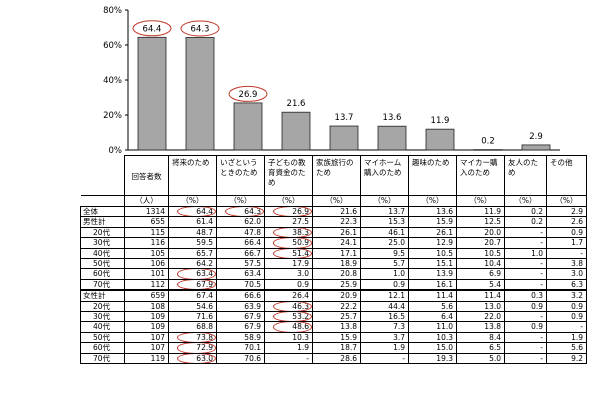 This screenshot has height=409, width=590. I want to click on row-count: 101, so click(146, 274).